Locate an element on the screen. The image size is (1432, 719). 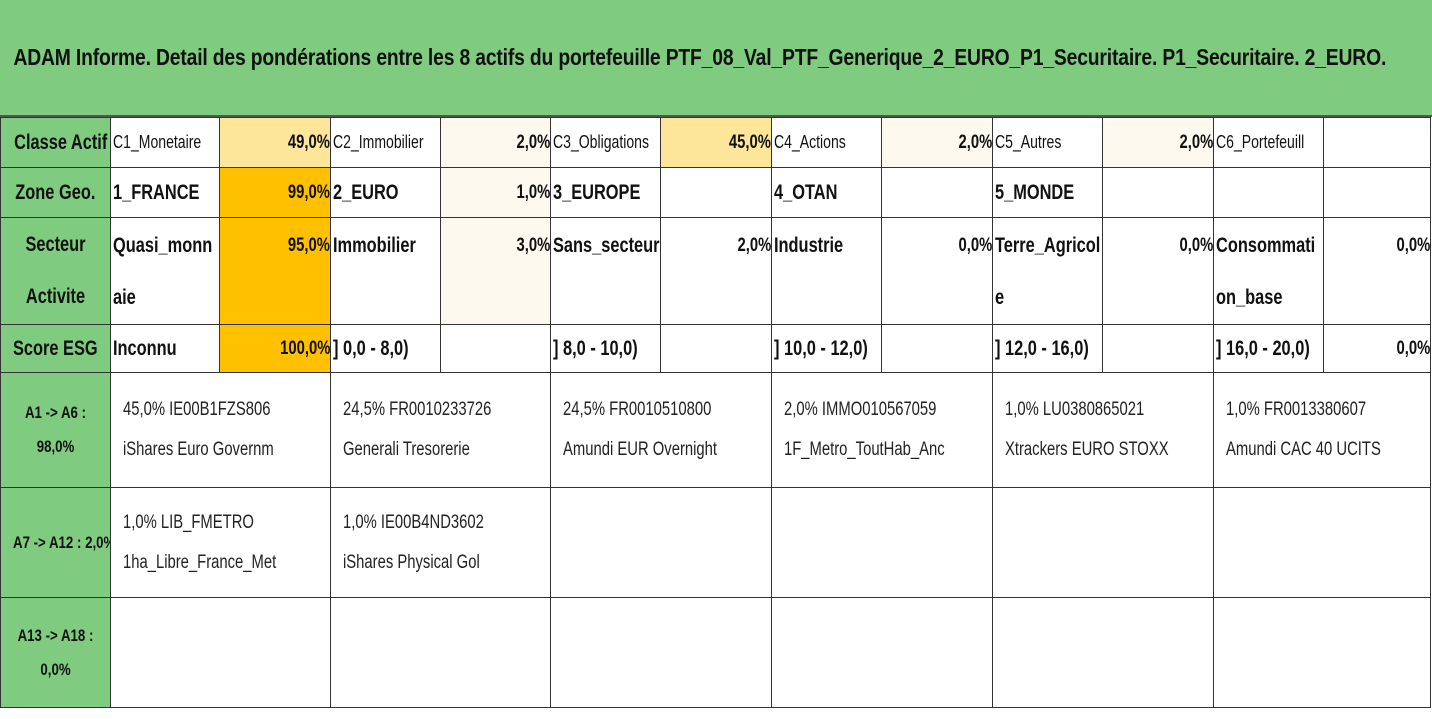
cell-label: Immobilier is located at coordinates (385, 271).